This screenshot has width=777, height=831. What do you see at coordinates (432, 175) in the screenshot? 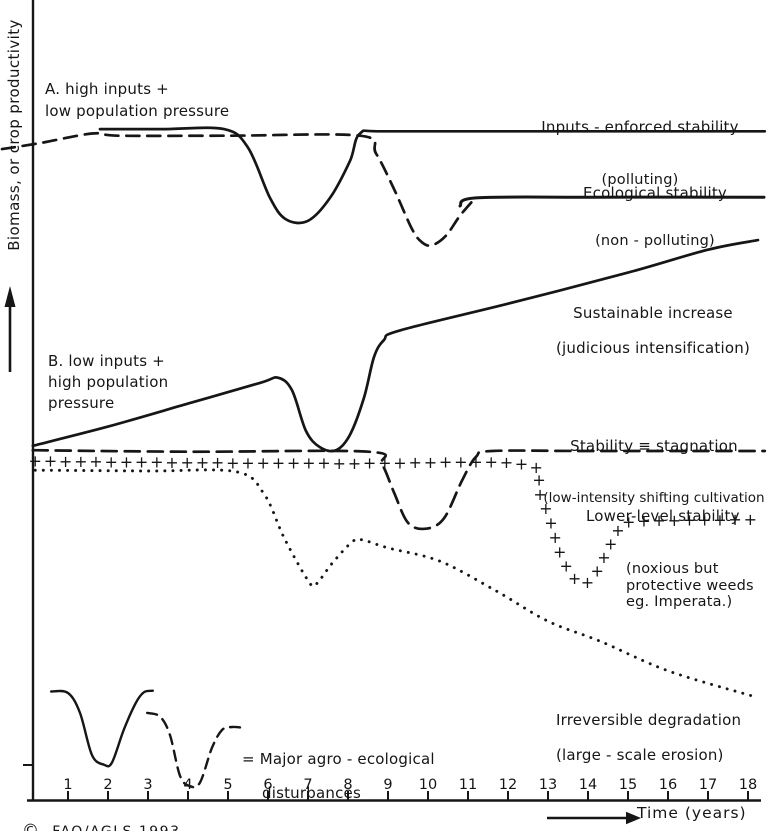
I see `curve-inputs-enforced` at bounding box center [432, 175].